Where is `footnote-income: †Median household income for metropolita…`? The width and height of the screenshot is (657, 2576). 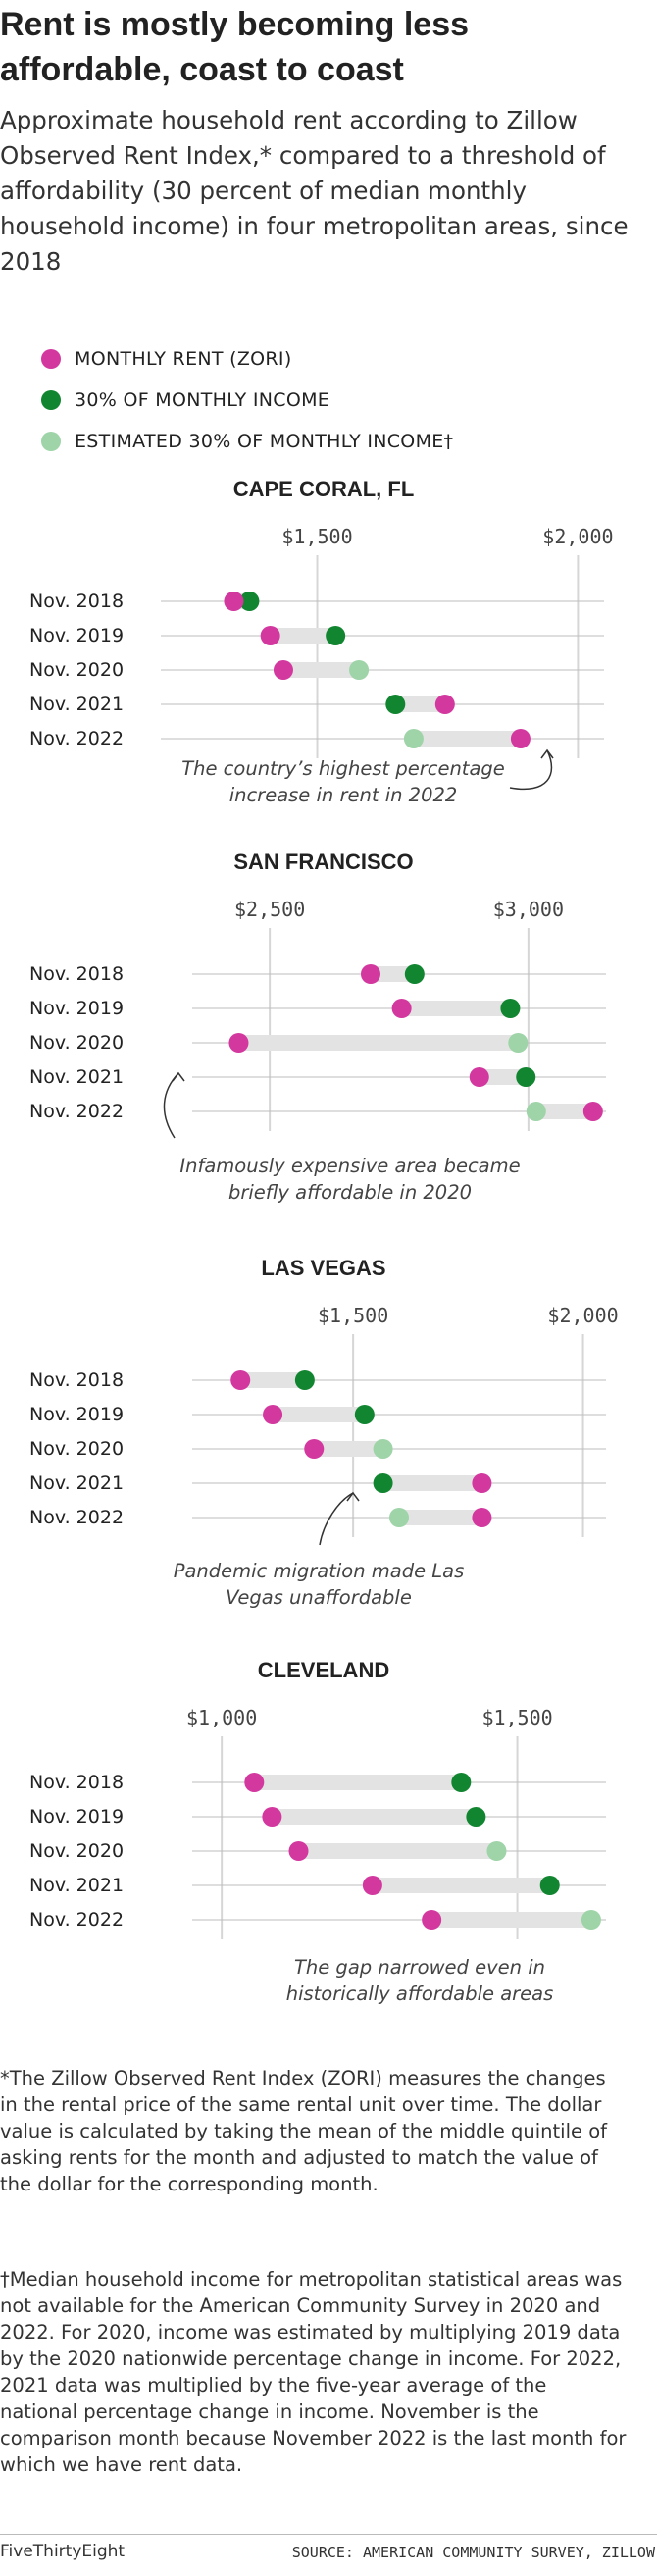
footnote-income: †Median household income for metropolita… is located at coordinates (313, 2372).